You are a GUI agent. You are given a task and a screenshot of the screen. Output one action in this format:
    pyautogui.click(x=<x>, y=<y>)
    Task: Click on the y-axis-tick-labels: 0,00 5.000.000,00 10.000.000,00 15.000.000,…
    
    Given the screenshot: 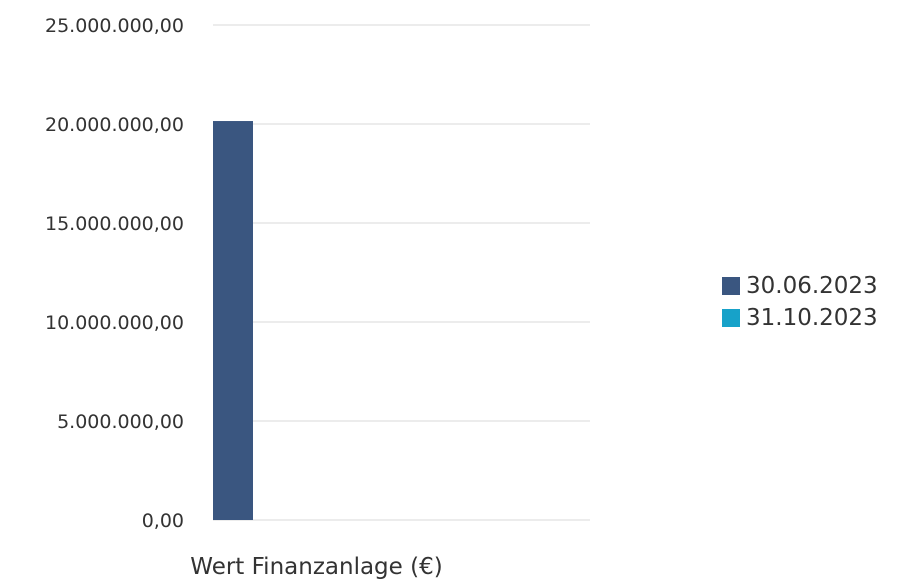 What is the action you would take?
    pyautogui.click(x=114, y=273)
    